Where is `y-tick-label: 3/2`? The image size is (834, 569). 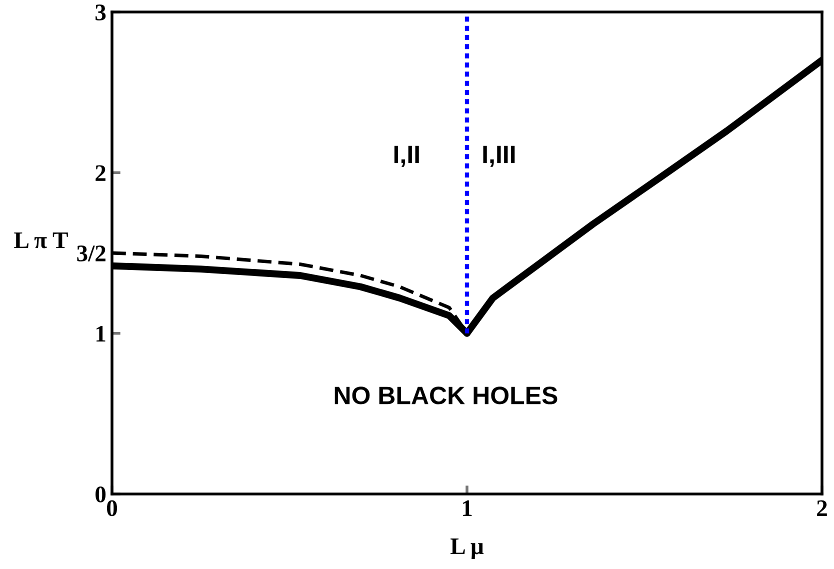 y-tick-label: 3/2 is located at coordinates (91, 254).